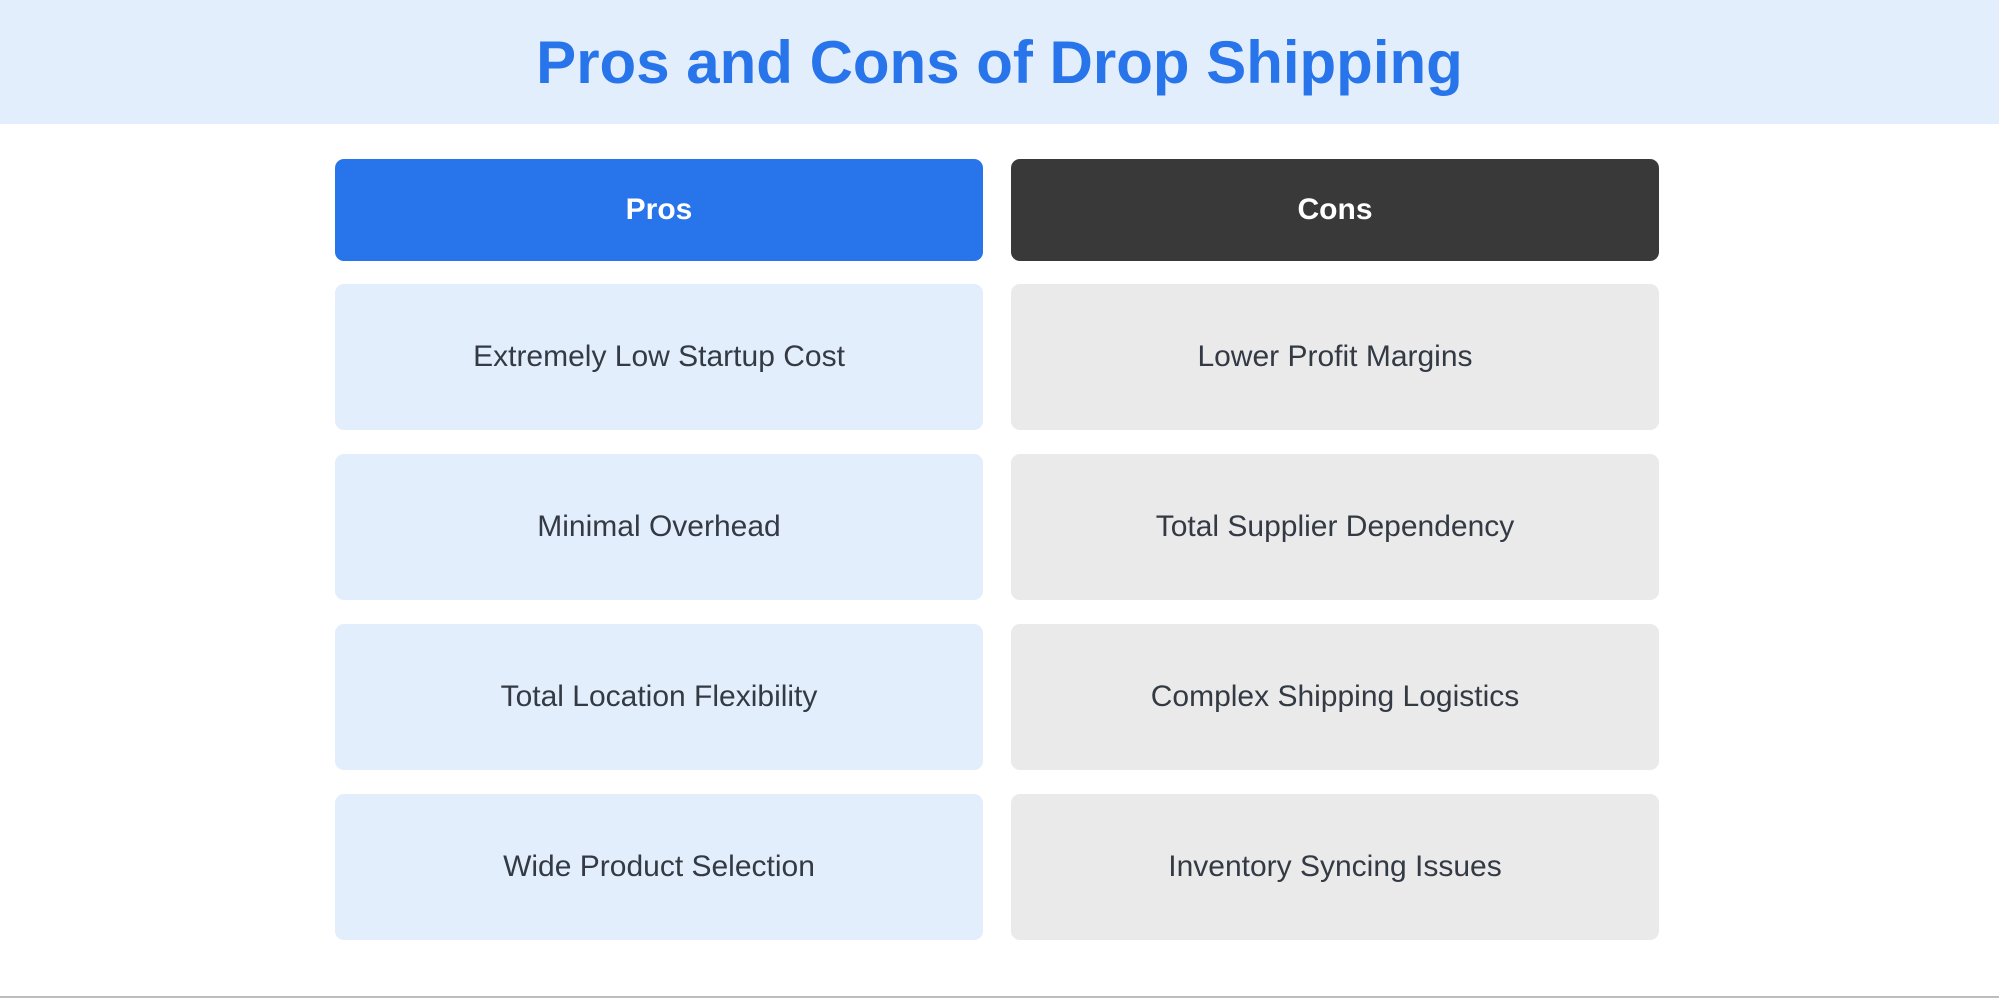 The image size is (1999, 998). Describe the element at coordinates (999, 997) in the screenshot. I see `bottom-divider` at that location.